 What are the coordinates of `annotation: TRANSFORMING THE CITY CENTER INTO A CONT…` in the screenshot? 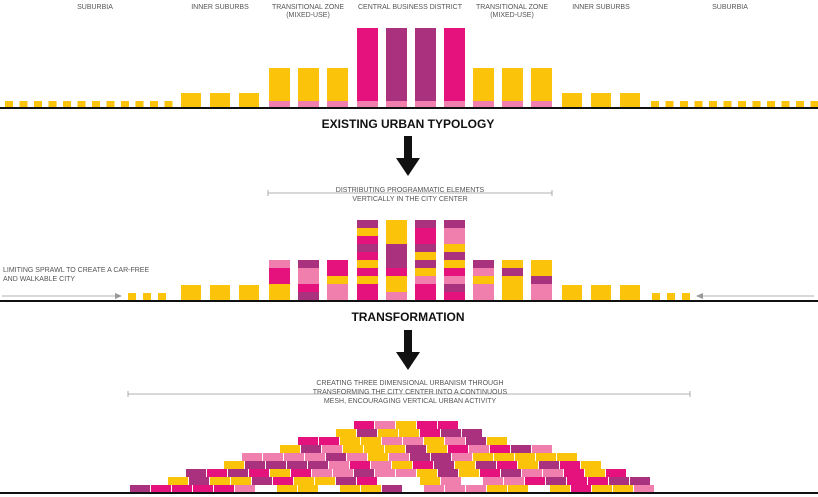 It's located at (410, 392).